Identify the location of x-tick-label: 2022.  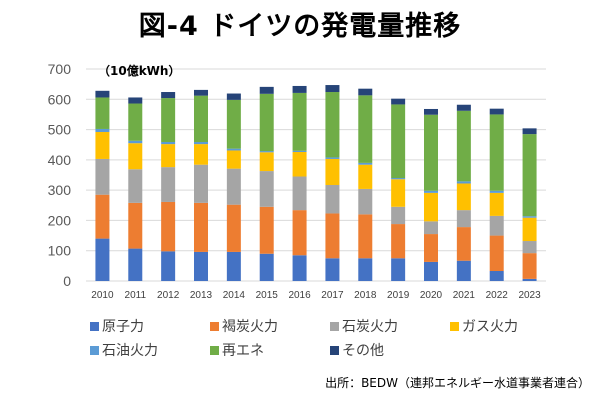
(497, 295).